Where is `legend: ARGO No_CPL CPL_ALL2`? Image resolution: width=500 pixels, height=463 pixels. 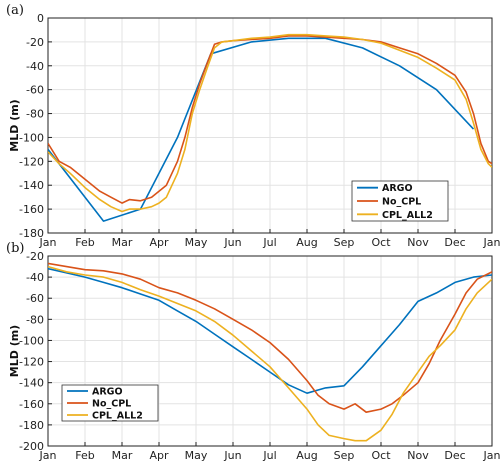 legend: ARGO No_CPL CPL_ALL2 is located at coordinates (400, 201).